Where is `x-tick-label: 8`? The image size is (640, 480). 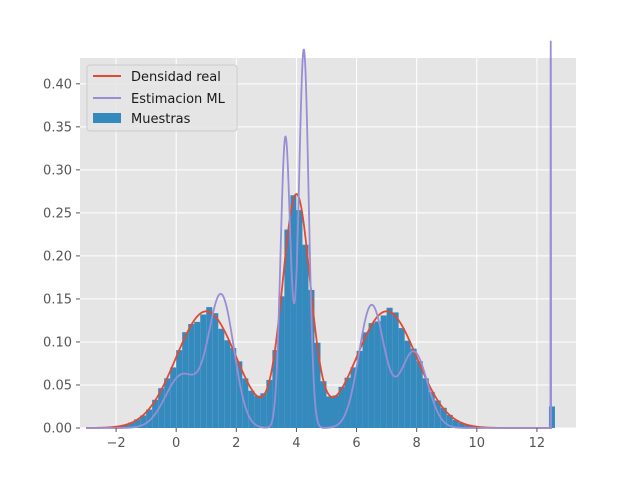
x-tick-label: 8 is located at coordinates (417, 443).